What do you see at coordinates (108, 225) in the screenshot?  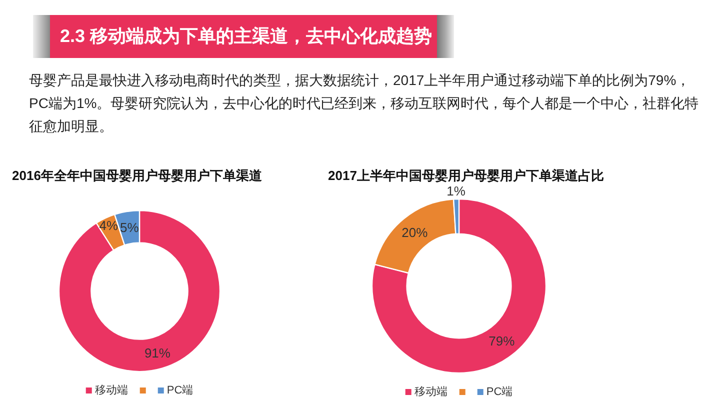 I see `data-label: 4%` at bounding box center [108, 225].